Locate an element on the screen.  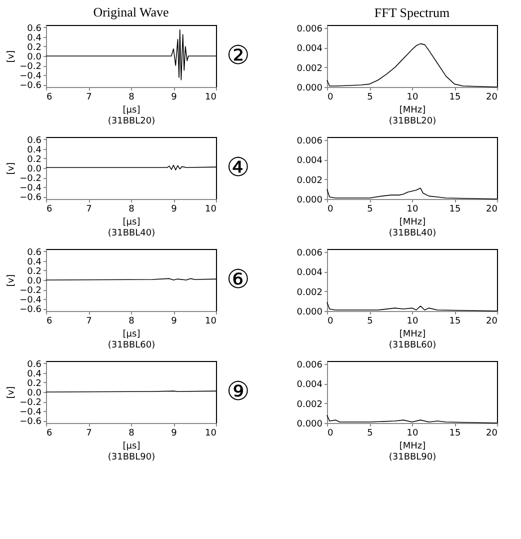
y-tick-label: 0.6 is located at coordinates (34, 253).